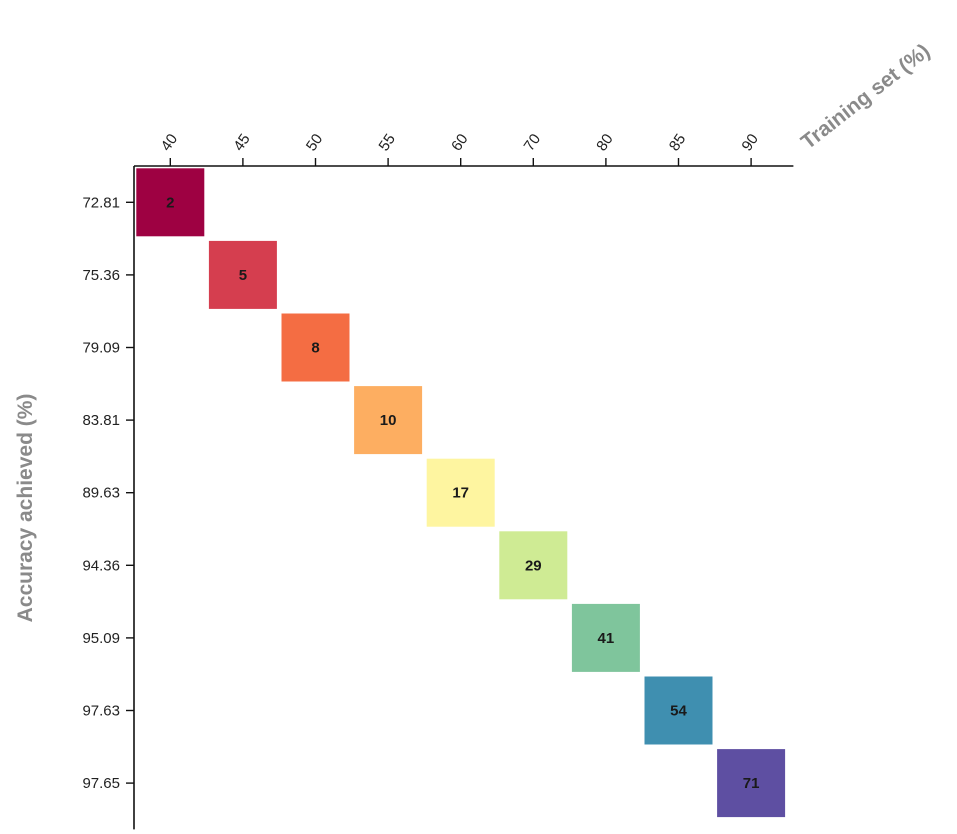 This screenshot has height=834, width=957. I want to click on x-tick-label: 50, so click(314, 142).